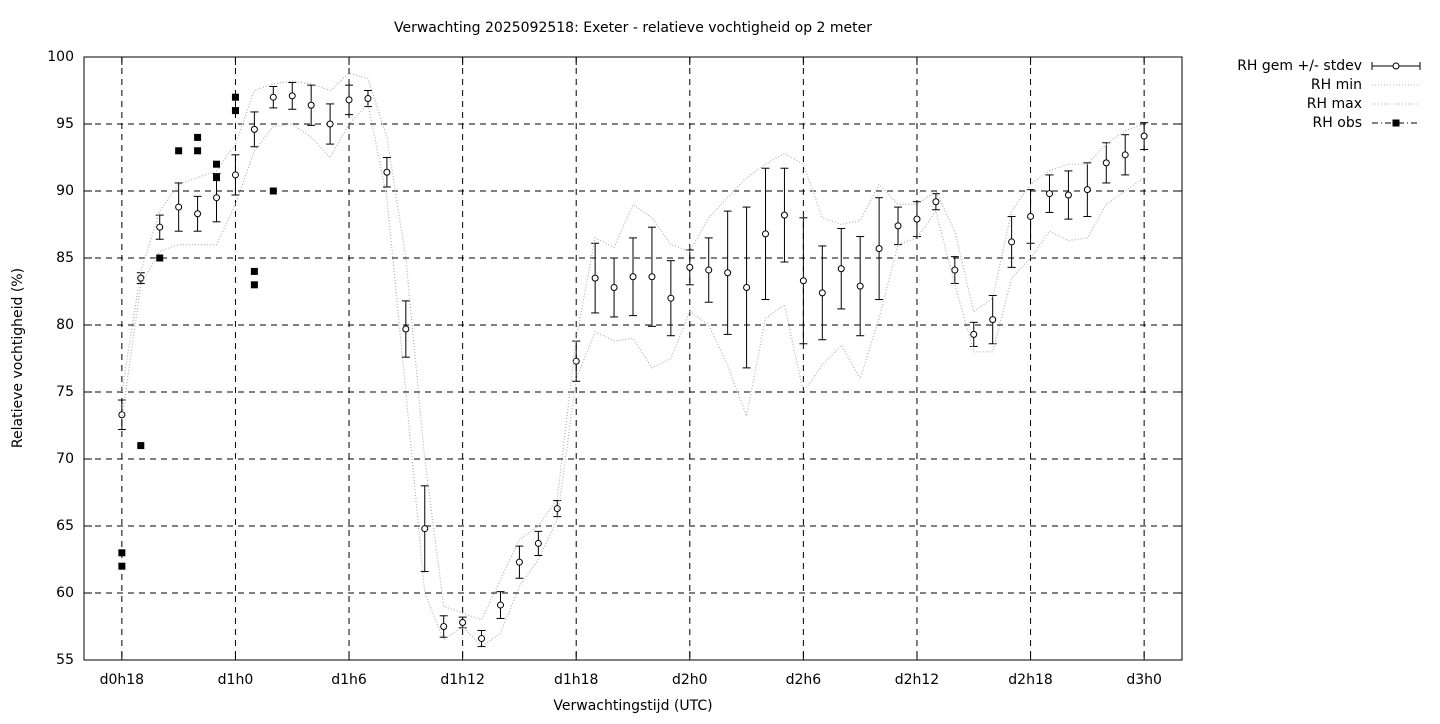 Image resolution: width=1440 pixels, height=724 pixels. I want to click on legend-label: RH obs, so click(1337, 123).